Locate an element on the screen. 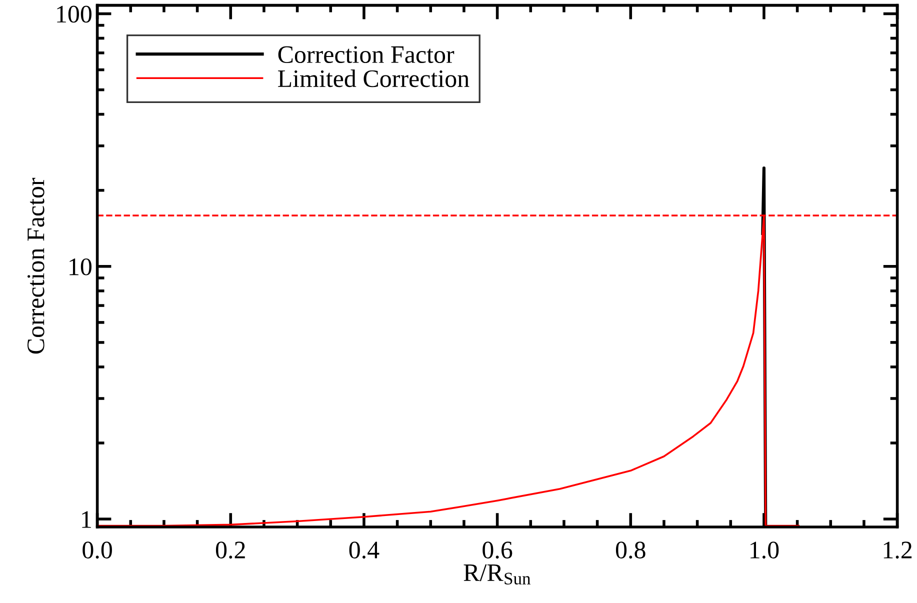 Image resolution: width=917 pixels, height=603 pixels. y-tick-label: 100 is located at coordinates (74, 14).